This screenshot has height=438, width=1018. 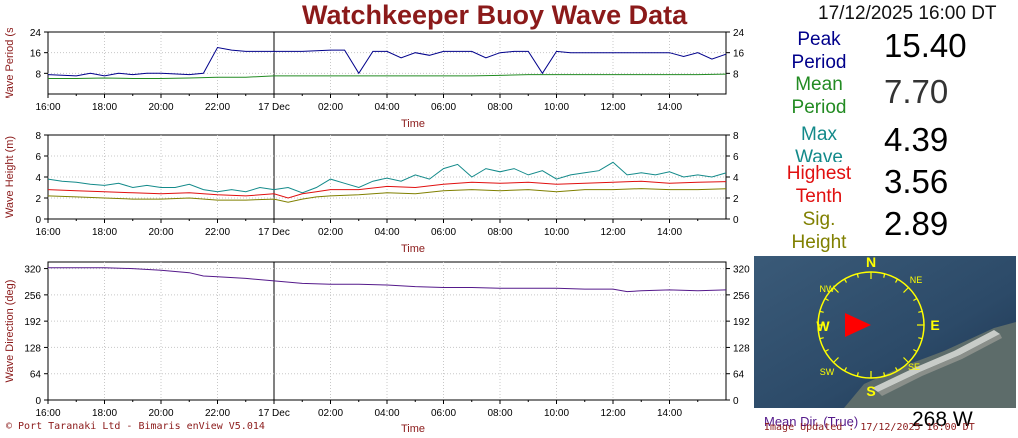 What do you see at coordinates (934, 325) in the screenshot?
I see `compass-e: E` at bounding box center [934, 325].